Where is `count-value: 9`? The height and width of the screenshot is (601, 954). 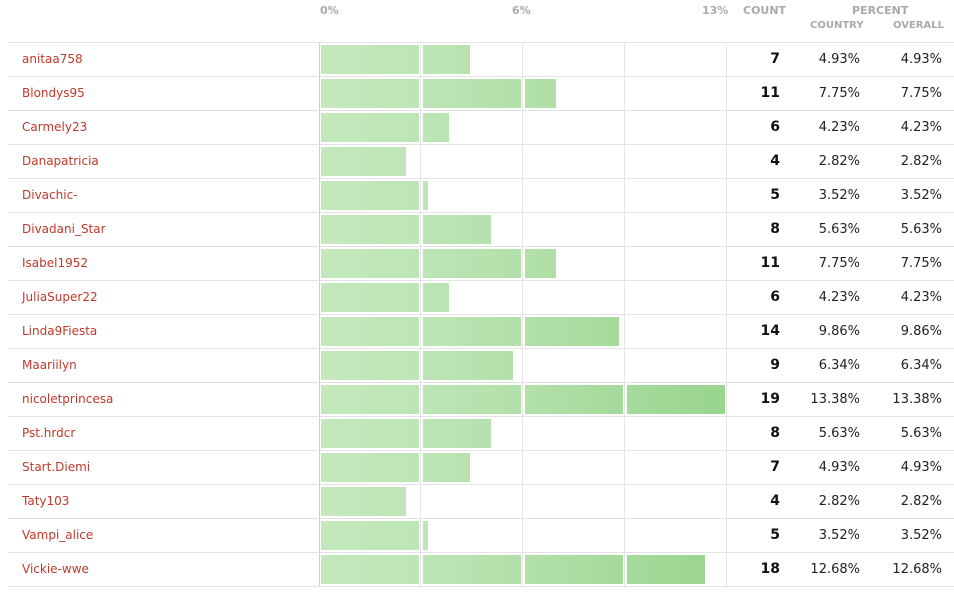
count-value: 9 is located at coordinates (775, 365).